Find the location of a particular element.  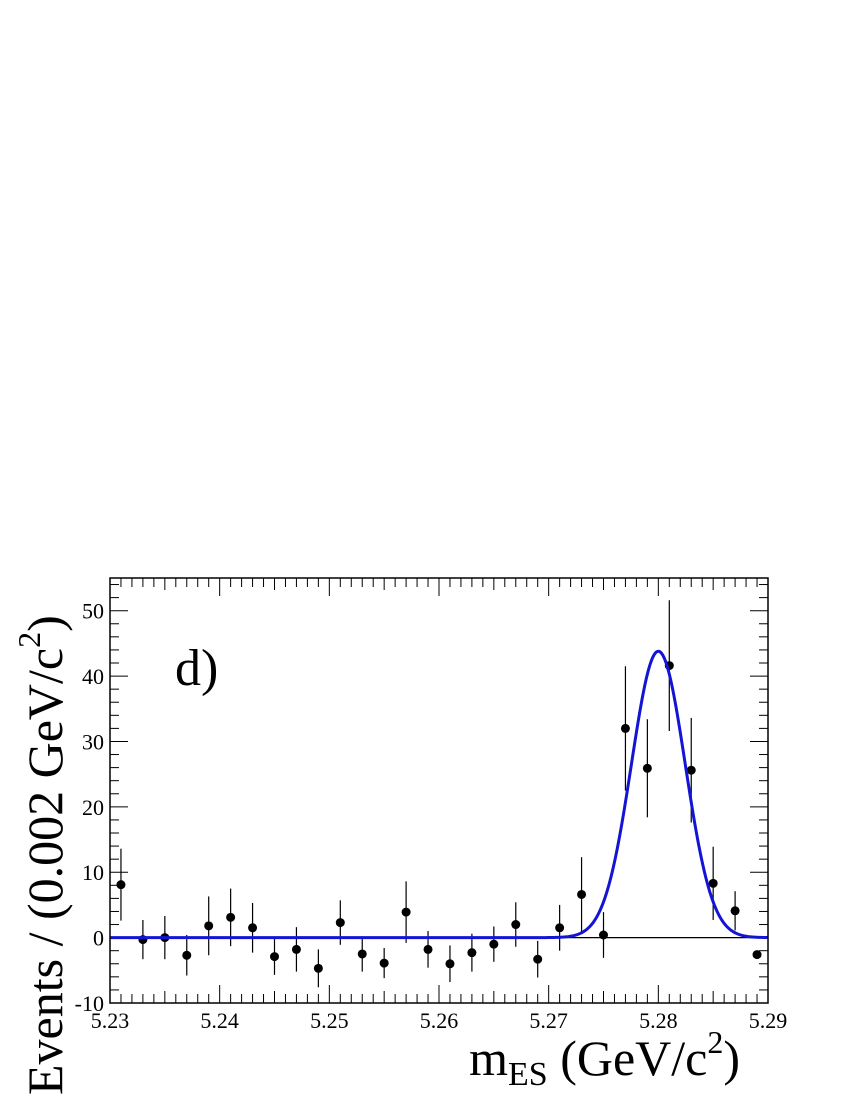

y-tick-label: 40 is located at coordinates (93, 676).